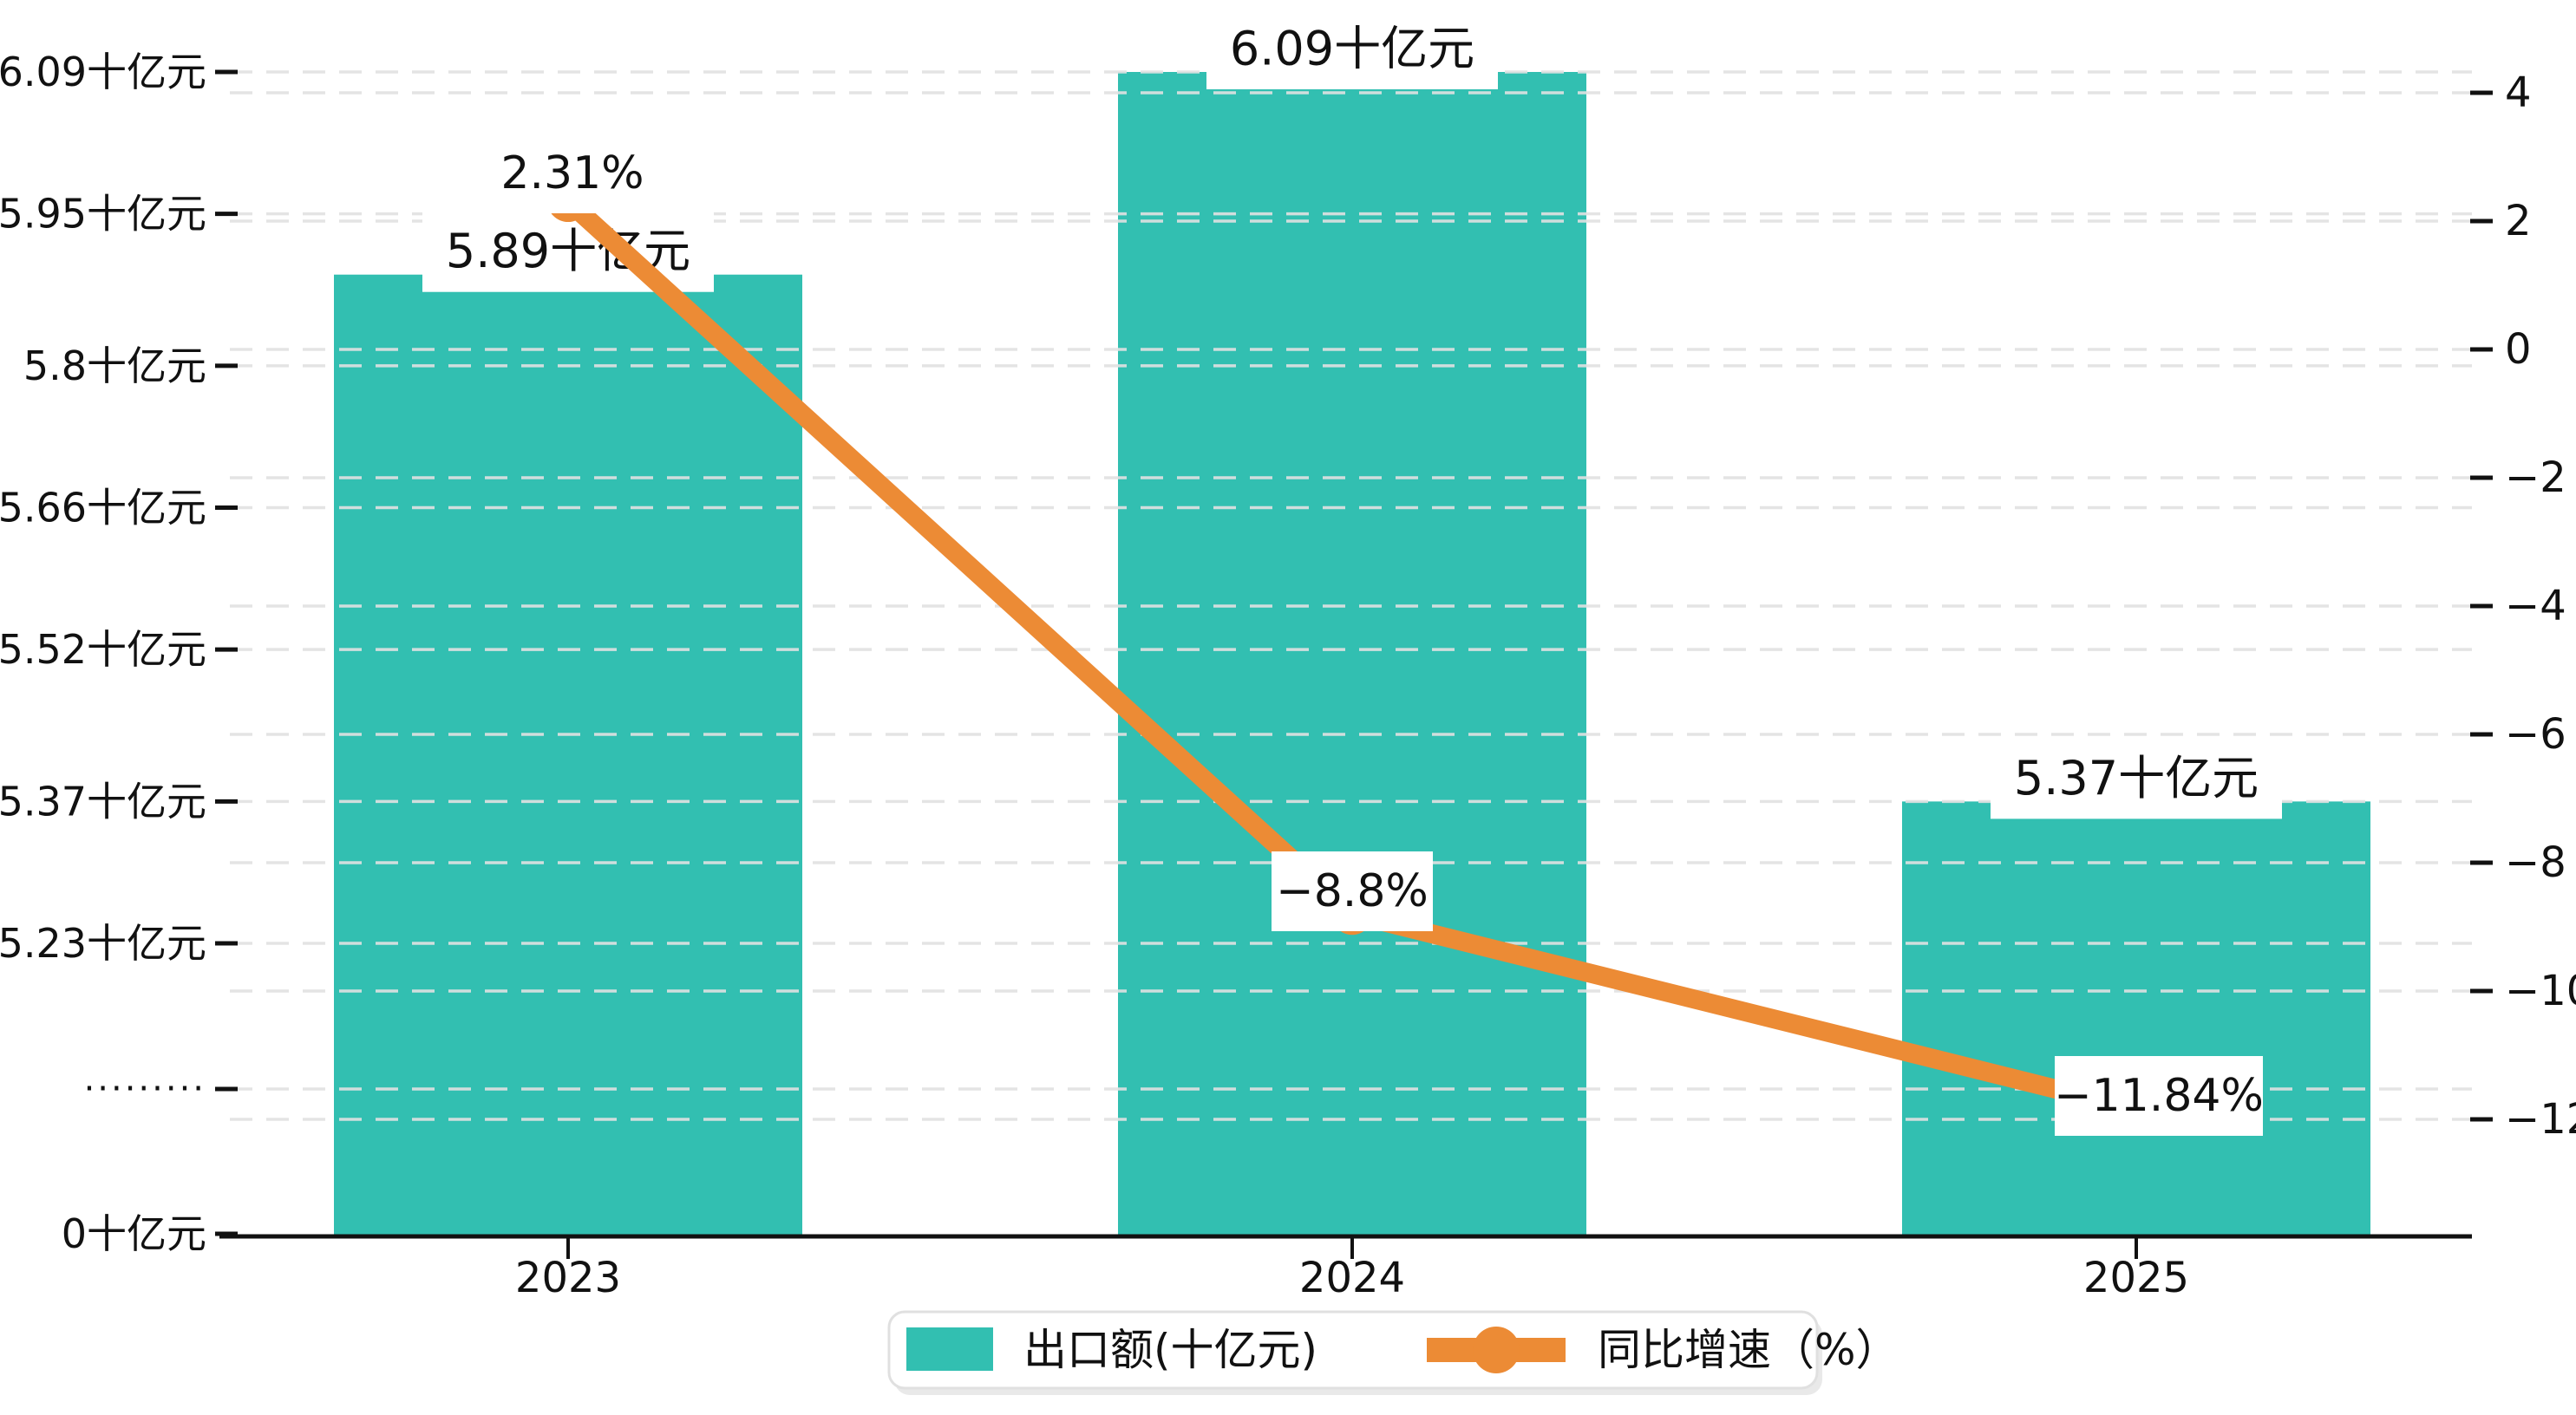 The image size is (2576, 1415). What do you see at coordinates (103, 943) in the screenshot?
I see `left-axis-tick-label: 5.23十亿元` at bounding box center [103, 943].